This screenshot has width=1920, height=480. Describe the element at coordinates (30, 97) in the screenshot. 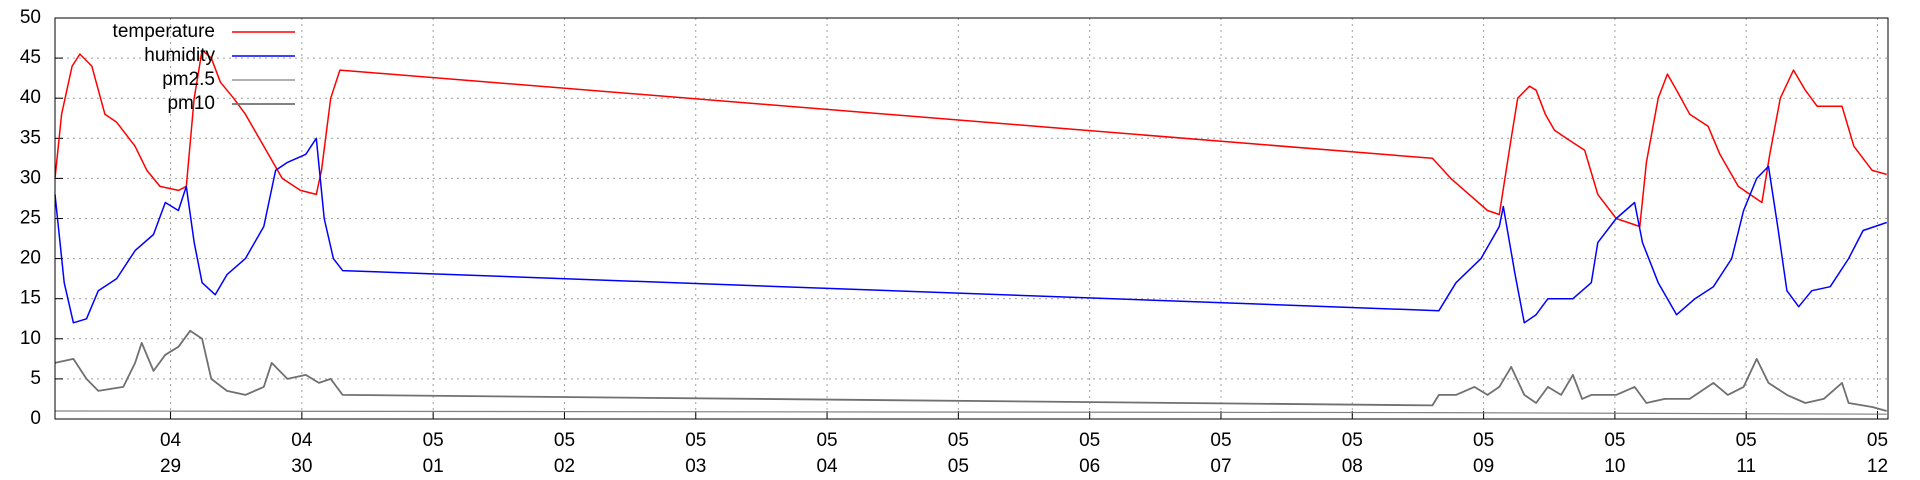

I see `y-tick-label: 40` at that location.